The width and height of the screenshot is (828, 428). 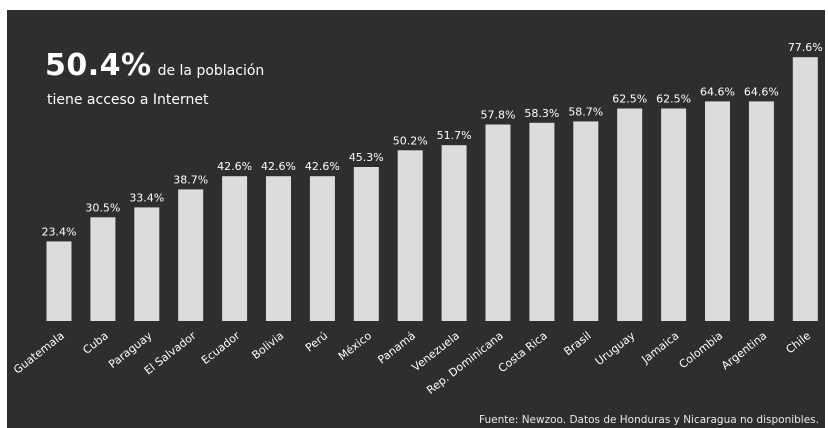 What do you see at coordinates (615, 348) in the screenshot?
I see `category-label-13: Uruguay` at bounding box center [615, 348].